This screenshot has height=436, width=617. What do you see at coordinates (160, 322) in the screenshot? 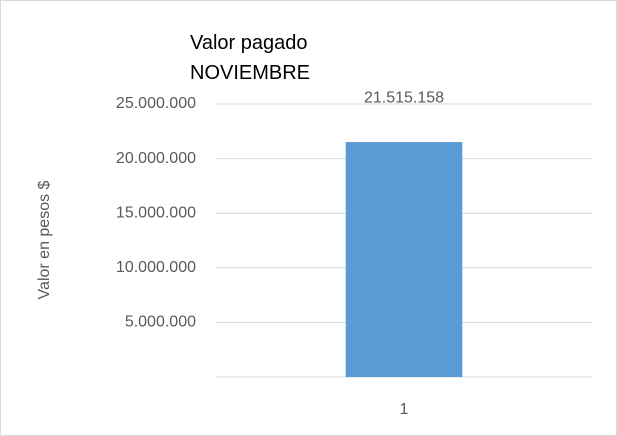
I see `y-tick-label: 5.000.000` at bounding box center [160, 322].